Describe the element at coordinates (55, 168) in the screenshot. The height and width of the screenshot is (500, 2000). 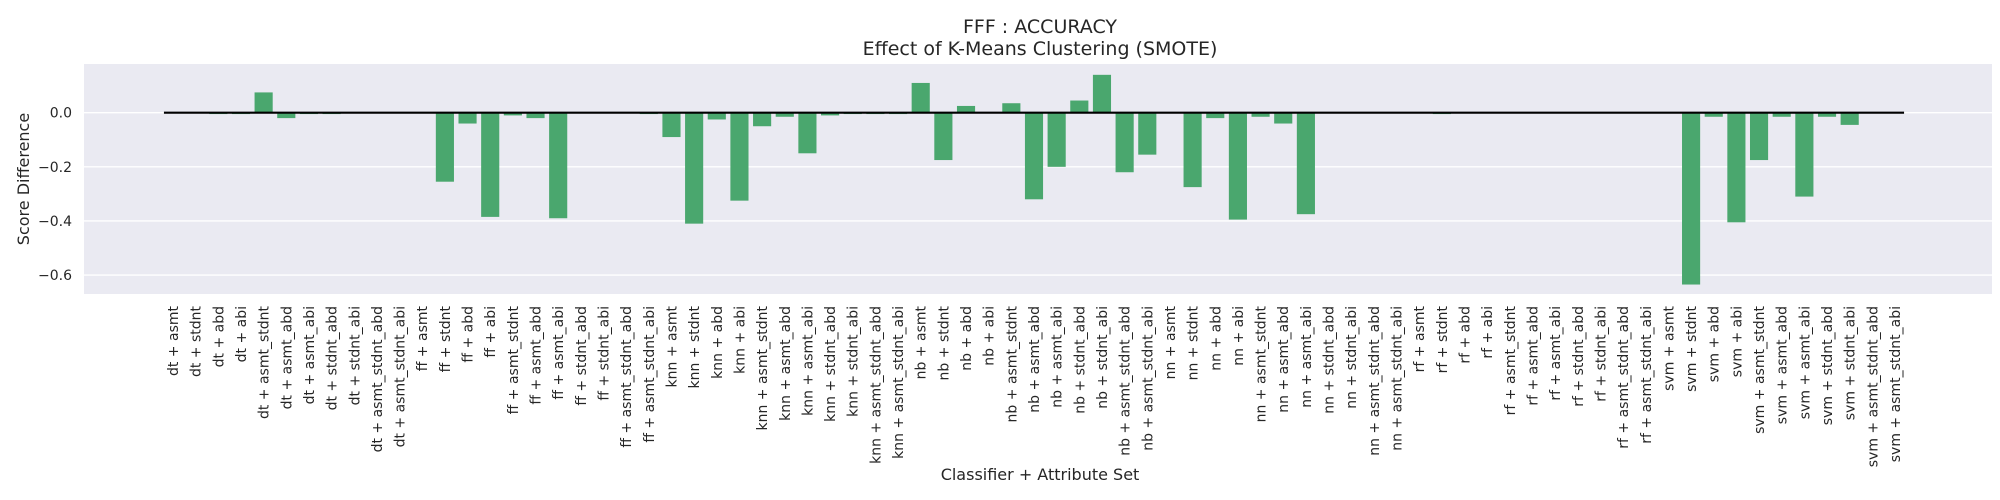
I see `y-tick-label: −0.2` at that location.